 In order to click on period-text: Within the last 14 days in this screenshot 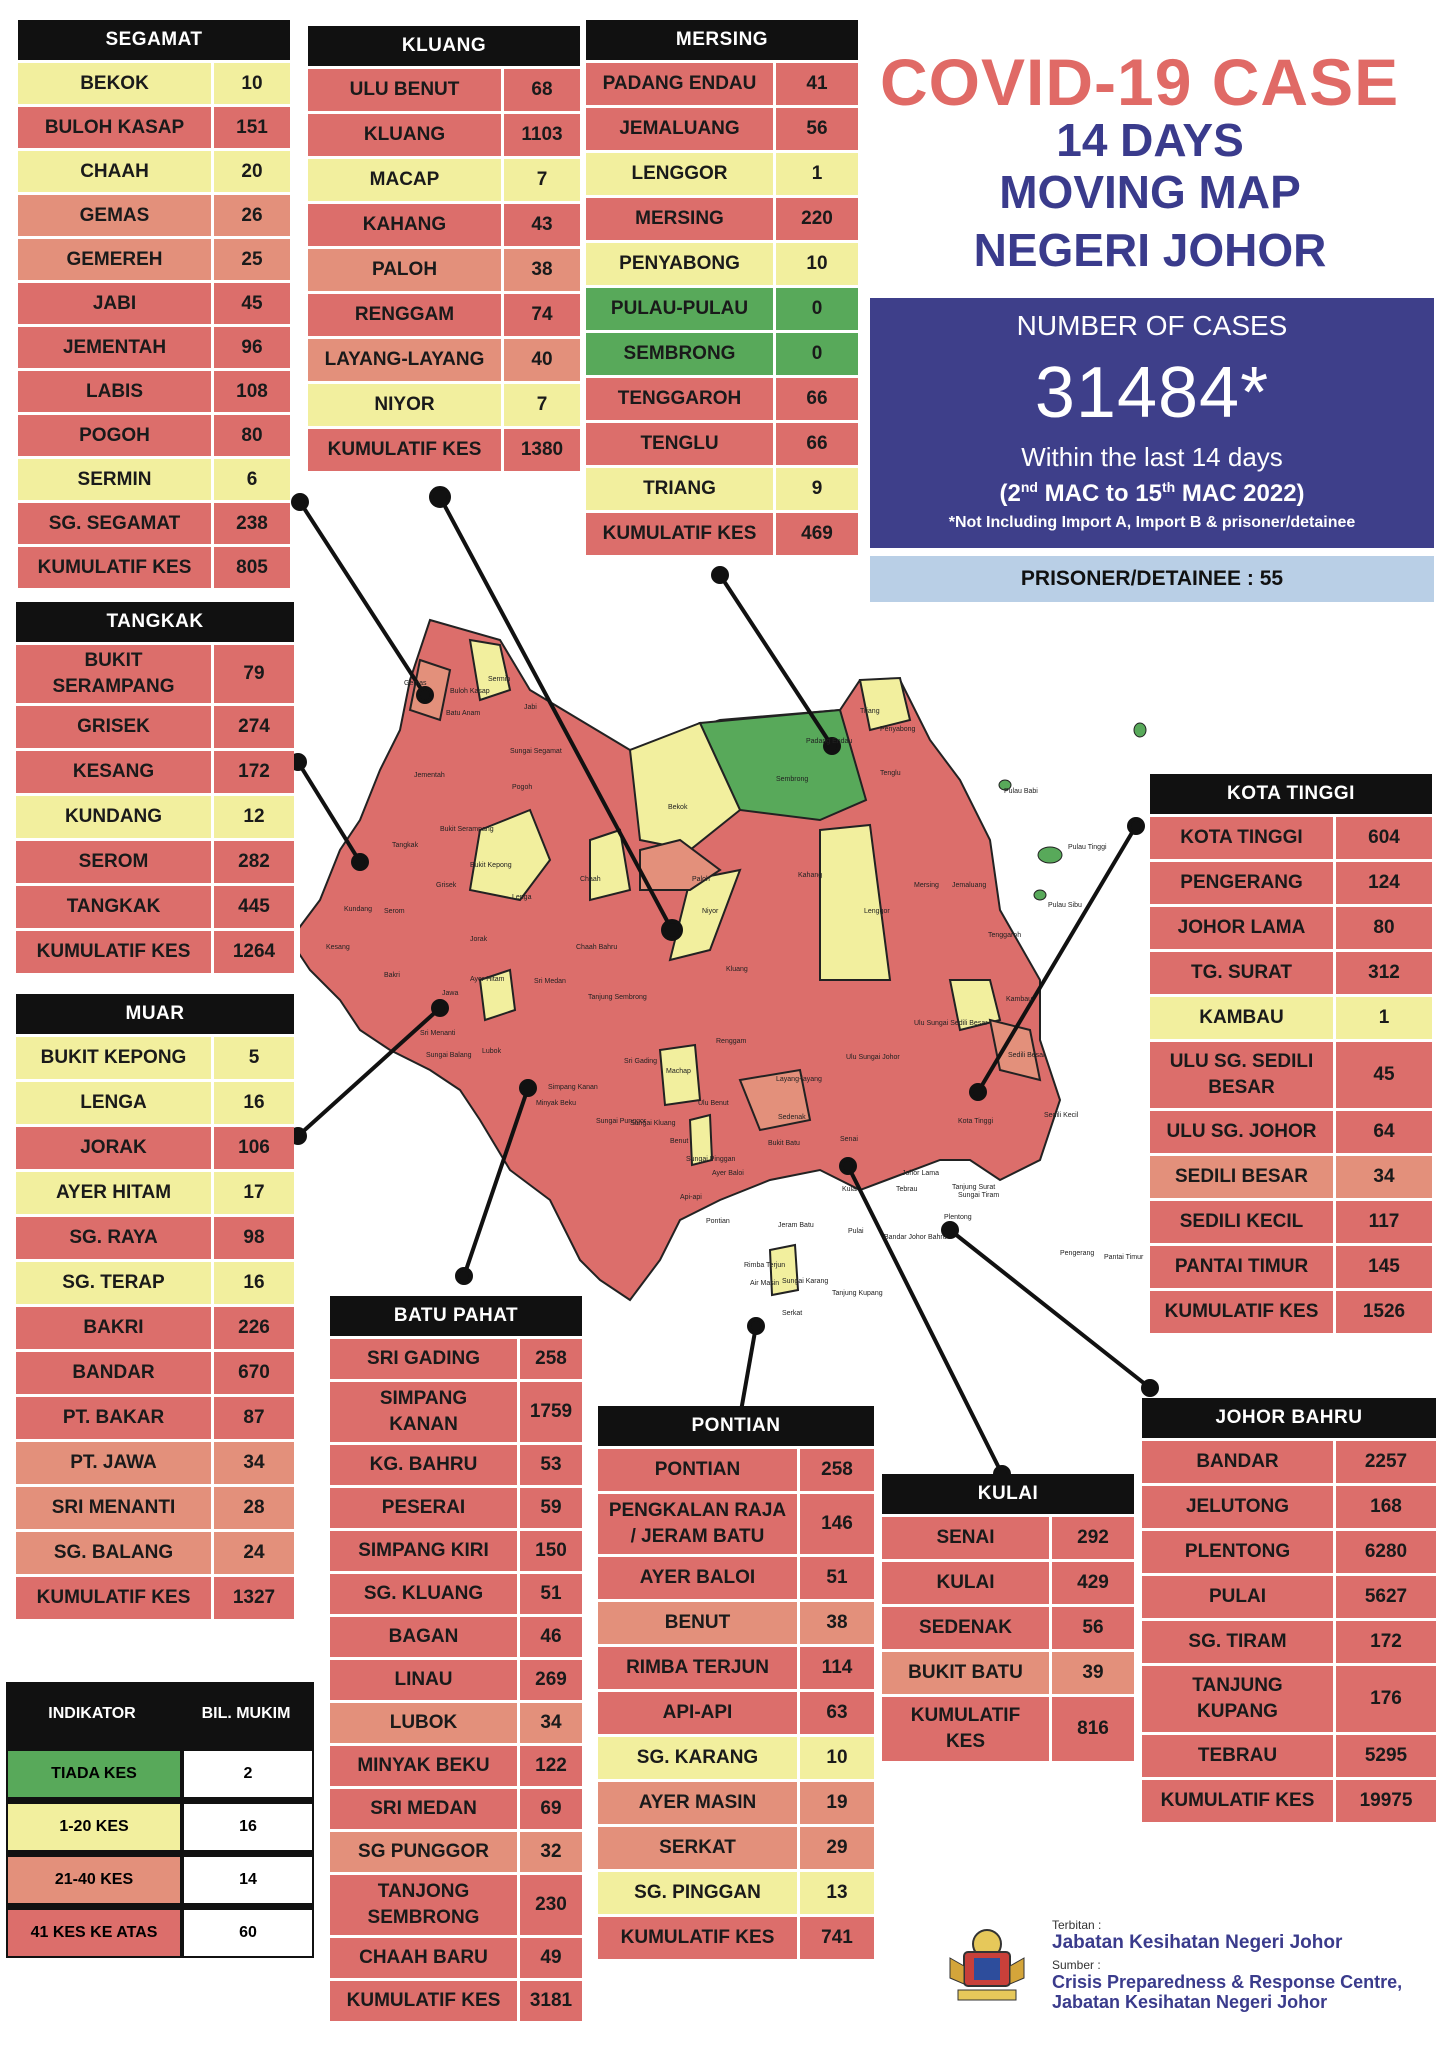, I will do `click(1152, 457)`.